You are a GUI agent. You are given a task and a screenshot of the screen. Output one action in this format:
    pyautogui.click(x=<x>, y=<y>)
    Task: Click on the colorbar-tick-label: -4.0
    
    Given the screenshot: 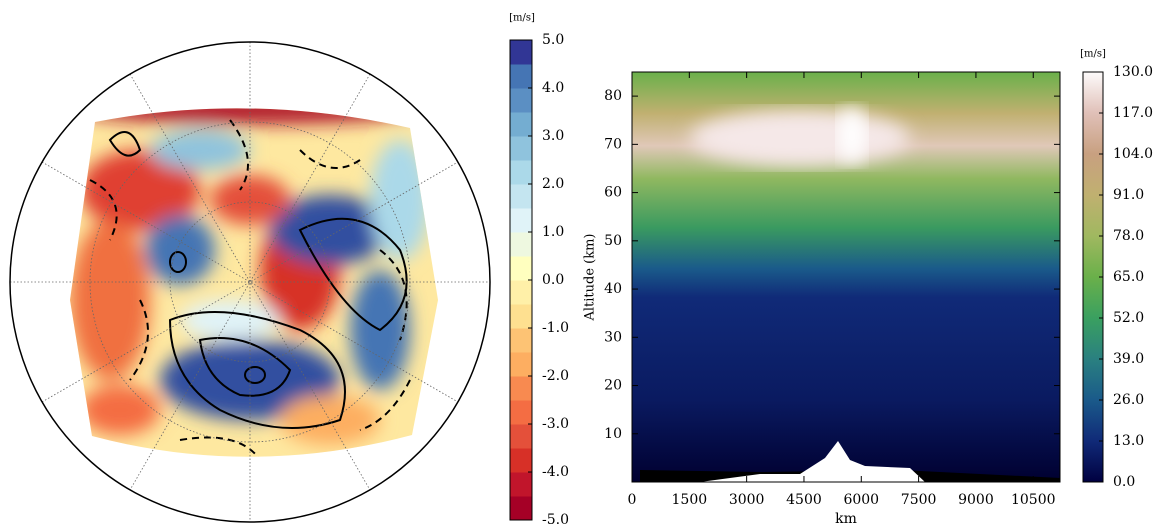 What is the action you would take?
    pyautogui.click(x=555, y=472)
    